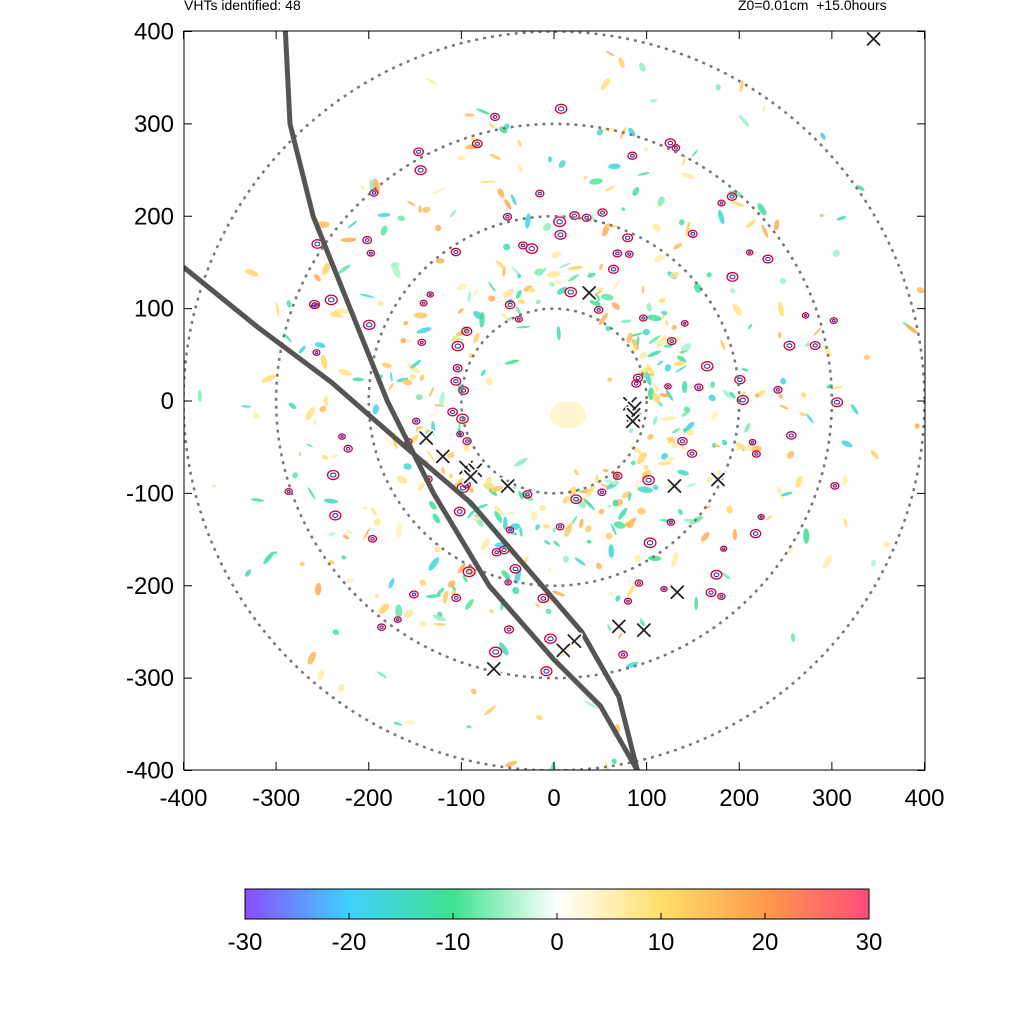  What do you see at coordinates (832, 798) in the screenshot?
I see `x-tick-label: 300` at bounding box center [832, 798].